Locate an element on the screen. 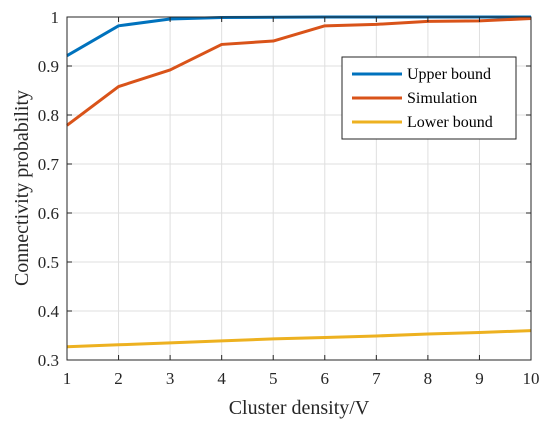 Image resolution: width=550 pixels, height=422 pixels. x-axis-title: Cluster density/V is located at coordinates (299, 408).